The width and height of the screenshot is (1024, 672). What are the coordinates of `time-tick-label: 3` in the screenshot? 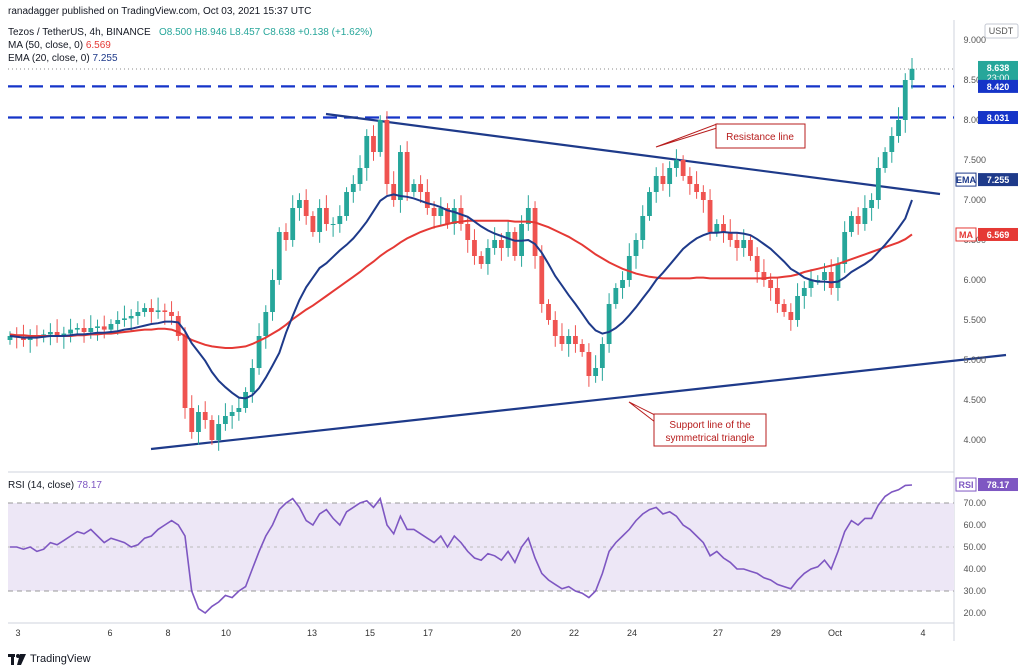 It's located at (17, 633).